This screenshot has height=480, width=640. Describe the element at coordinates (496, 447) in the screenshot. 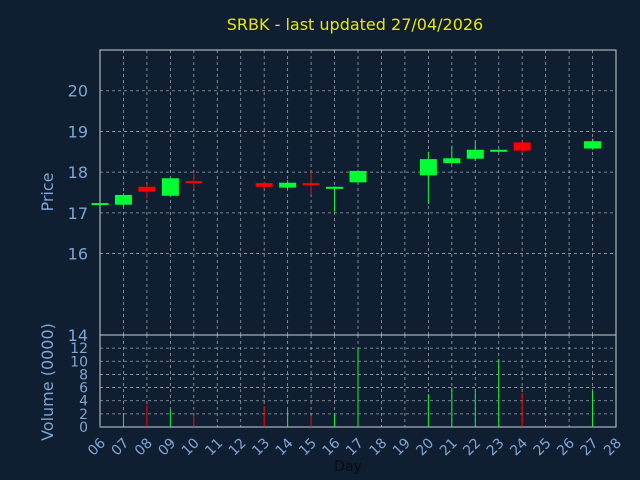

I see `x-tick-label: 23` at that location.